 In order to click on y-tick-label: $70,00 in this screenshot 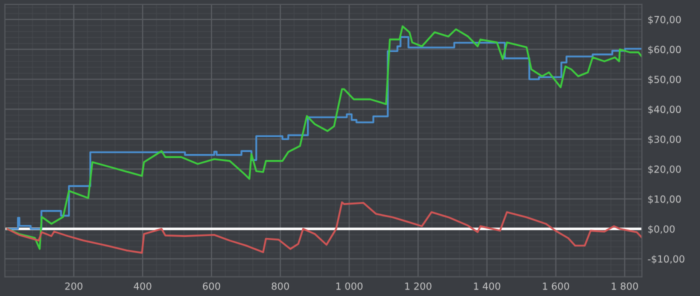, I will do `click(664, 20)`.